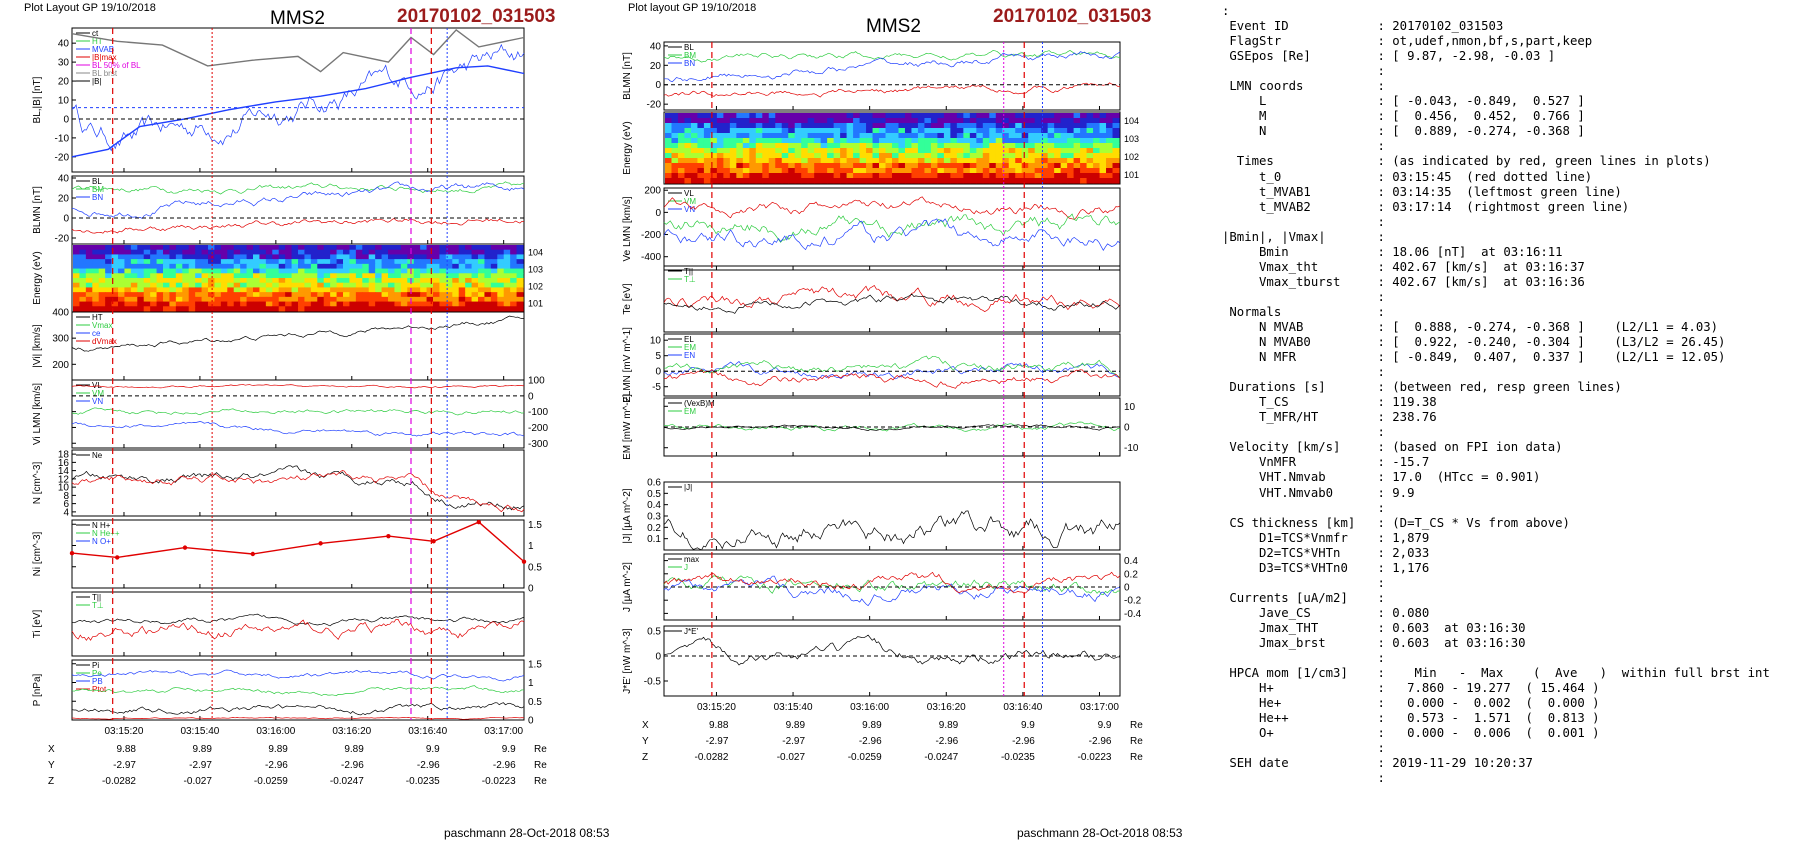 Image resolution: width=1804 pixels, height=841 pixels. Describe the element at coordinates (64, 179) in the screenshot. I see `y-tick-label: 40` at that location.